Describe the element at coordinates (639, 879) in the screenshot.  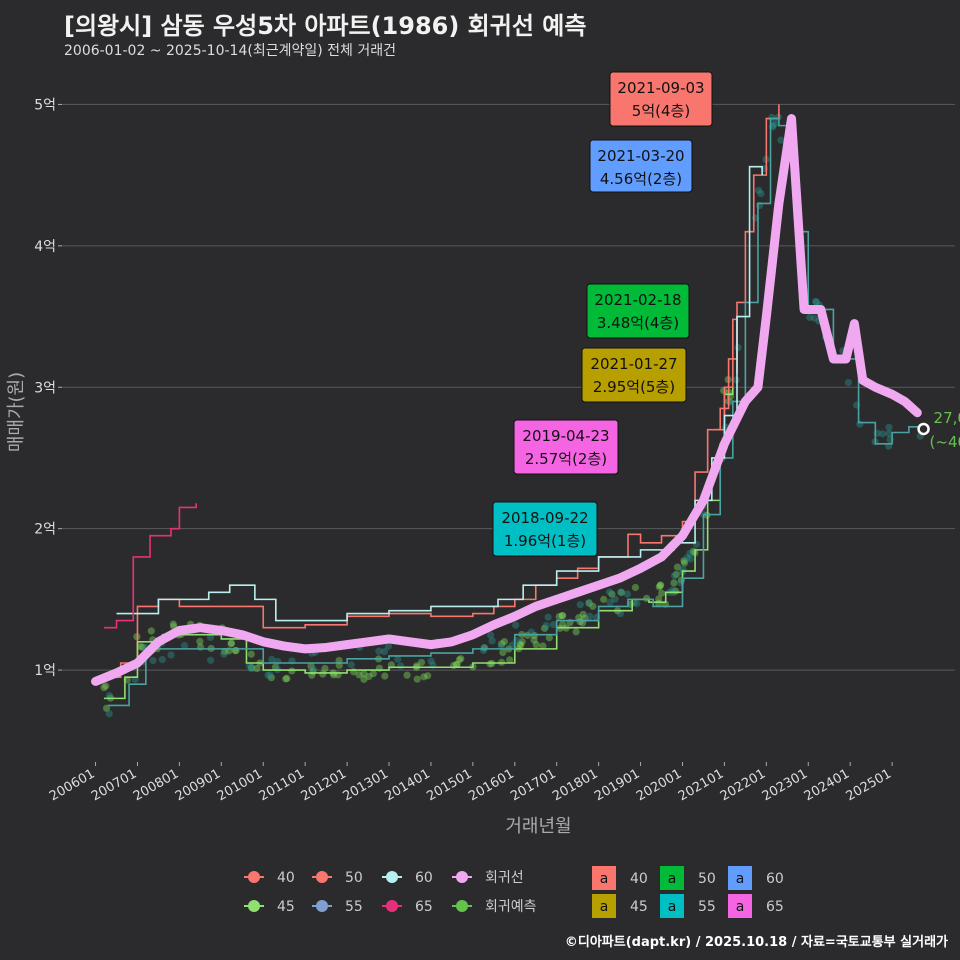
I see `legend-box-label: 40` at that location.